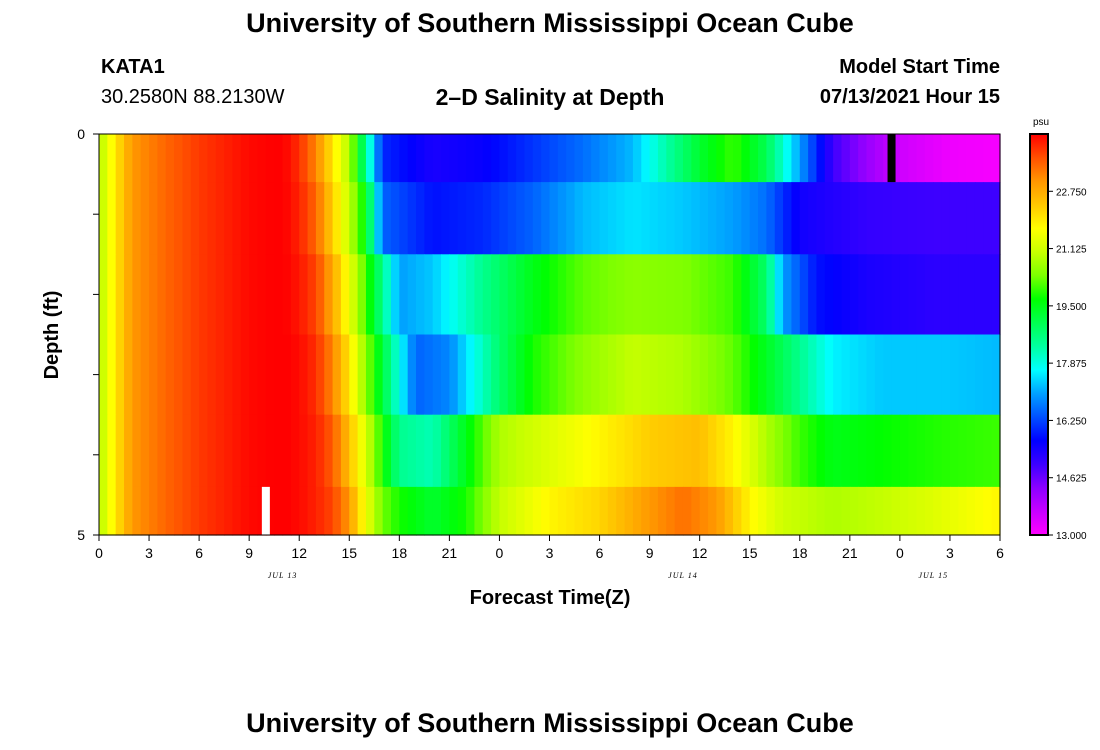 This screenshot has height=750, width=1100. Describe the element at coordinates (900, 553) in the screenshot. I see `x-tick-label: 0` at that location.